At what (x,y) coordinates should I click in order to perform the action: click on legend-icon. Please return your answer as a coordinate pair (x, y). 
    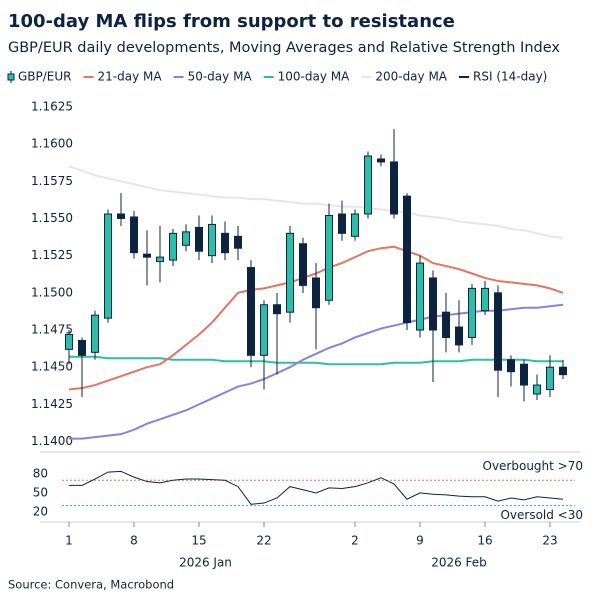
    Looking at the image, I should click on (11, 77).